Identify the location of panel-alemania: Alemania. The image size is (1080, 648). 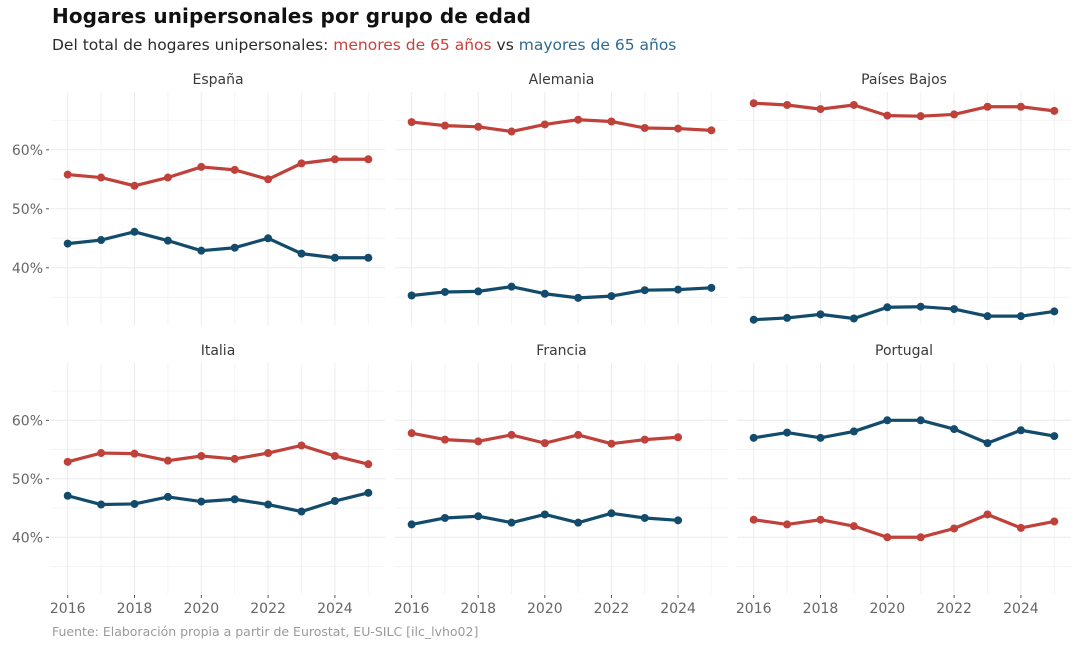
(561, 198).